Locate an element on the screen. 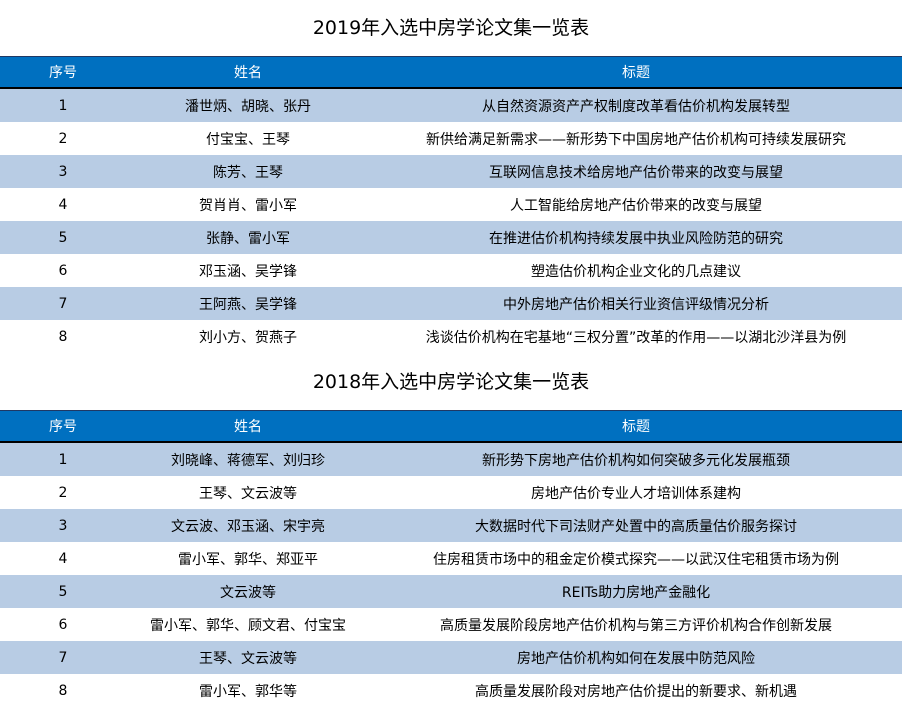  cell-title: 房地产估价机构如何在发展中防范风险 is located at coordinates (636, 658).